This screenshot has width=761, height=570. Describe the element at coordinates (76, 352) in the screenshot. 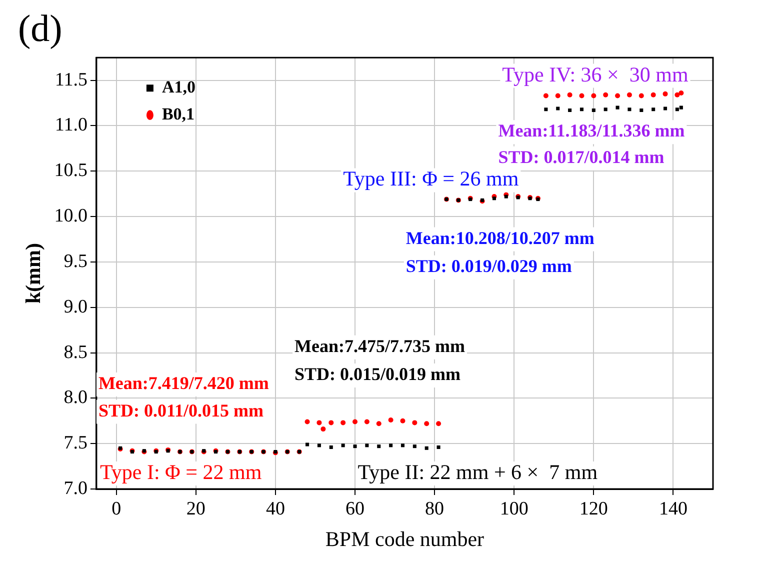

I see `y-tick-label: 8.5` at that location.